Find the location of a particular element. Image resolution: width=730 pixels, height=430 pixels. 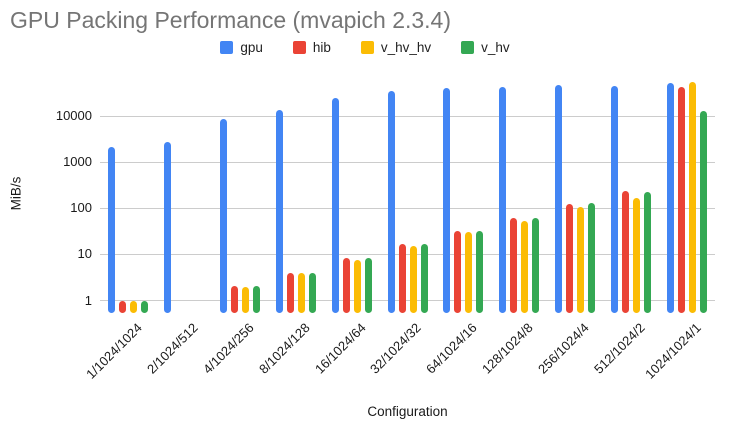

chart-legend: gpu hib v_hv_hv v_hv is located at coordinates (365, 47).